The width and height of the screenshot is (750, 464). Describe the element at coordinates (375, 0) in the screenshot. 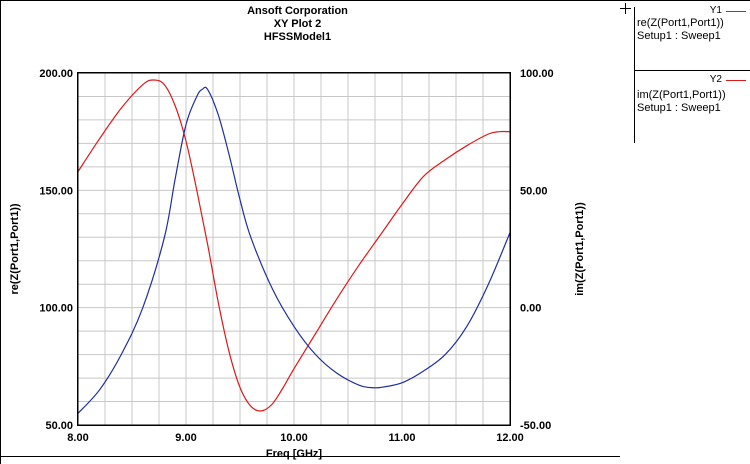

I see `window-top-border` at that location.